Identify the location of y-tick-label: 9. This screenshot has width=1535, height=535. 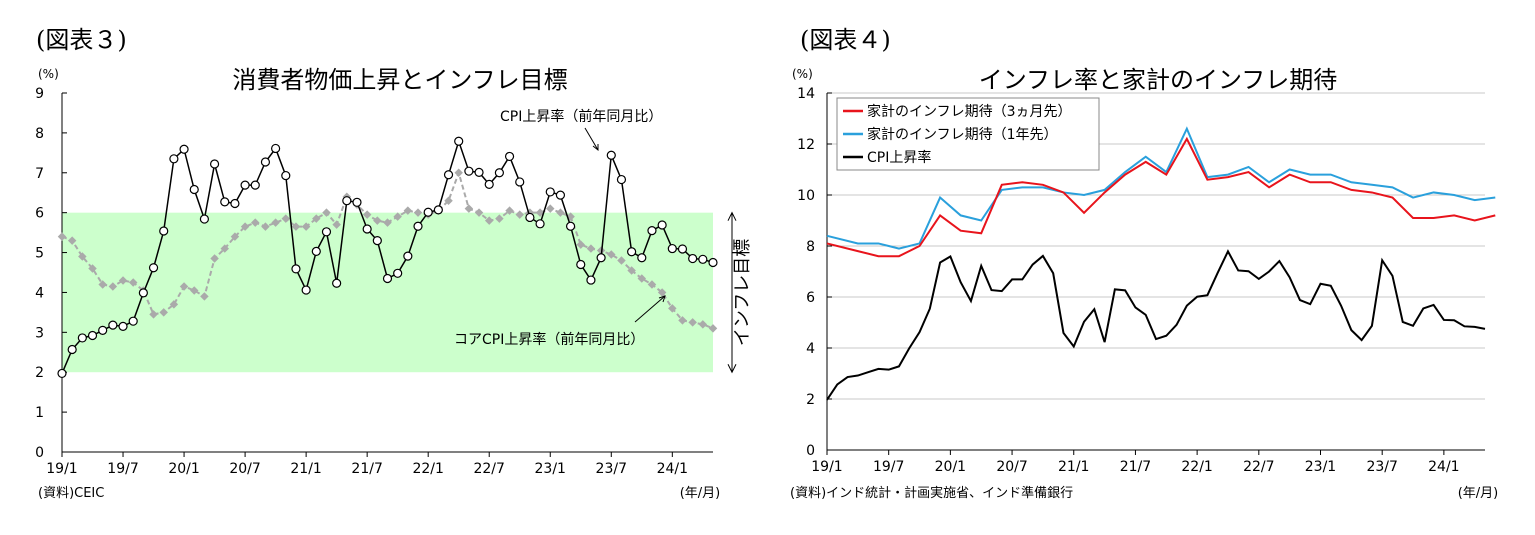
(39, 94).